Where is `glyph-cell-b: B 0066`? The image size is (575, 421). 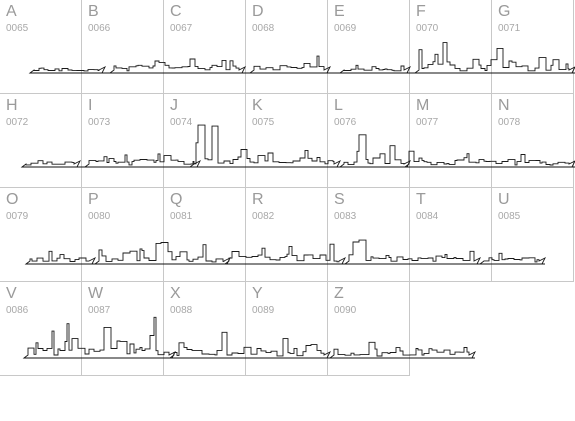 glyph-cell-b: B 0066 is located at coordinates (123, 47).